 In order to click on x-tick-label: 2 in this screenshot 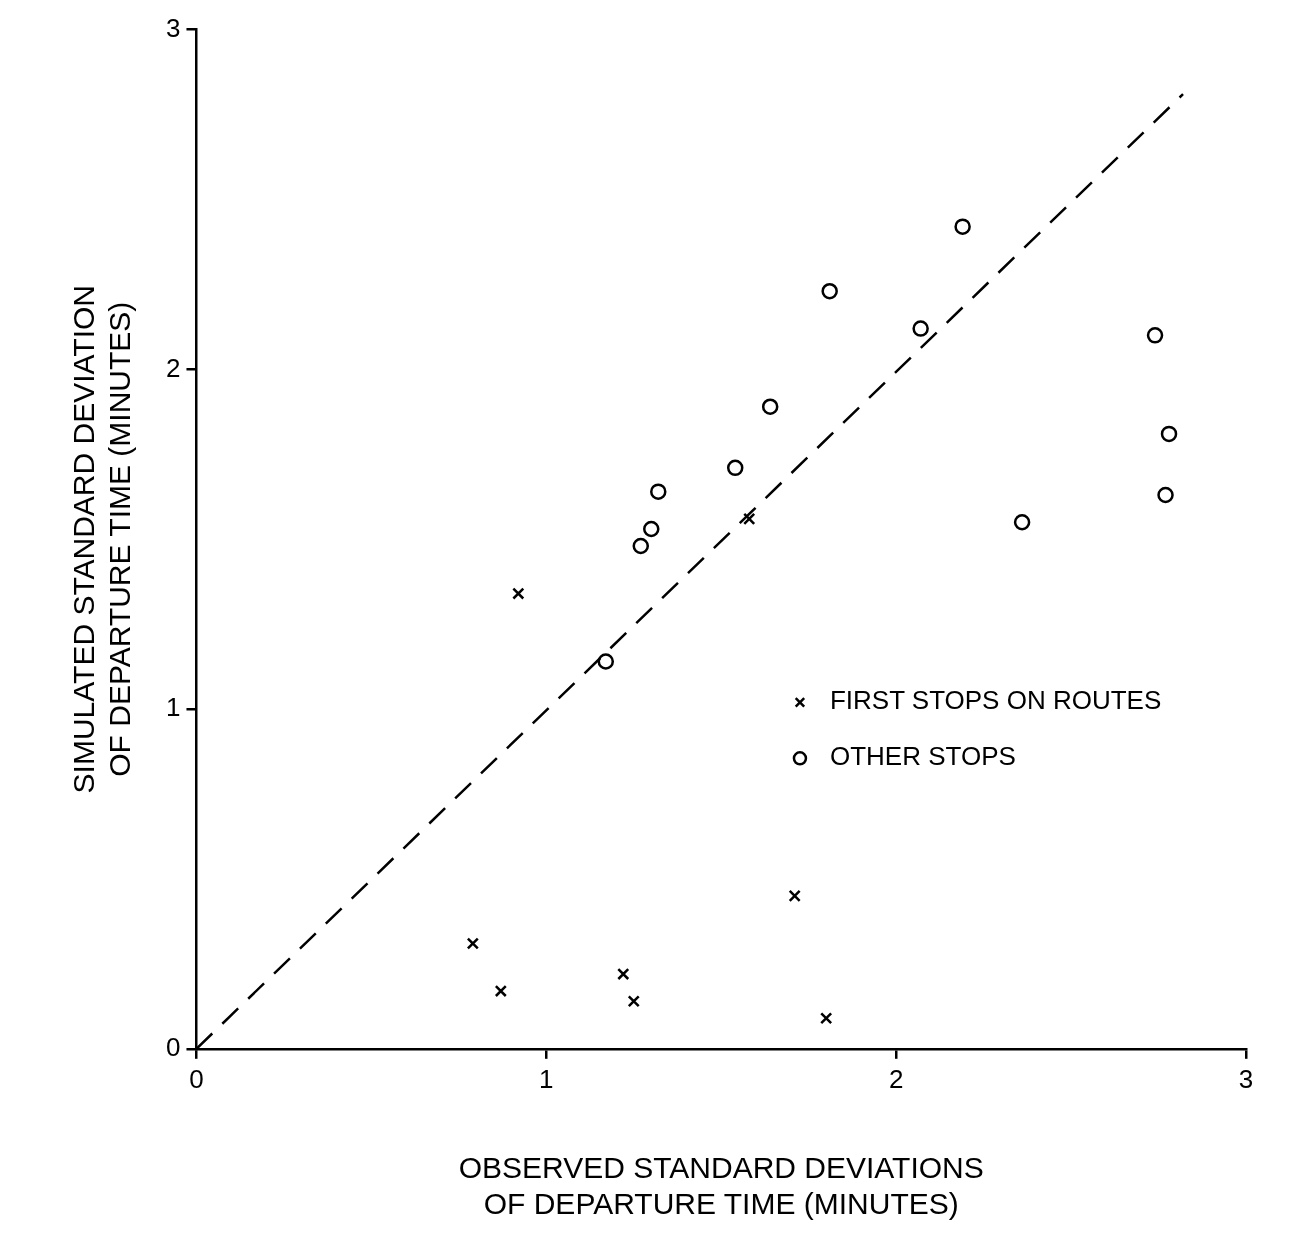, I will do `click(896, 1078)`.